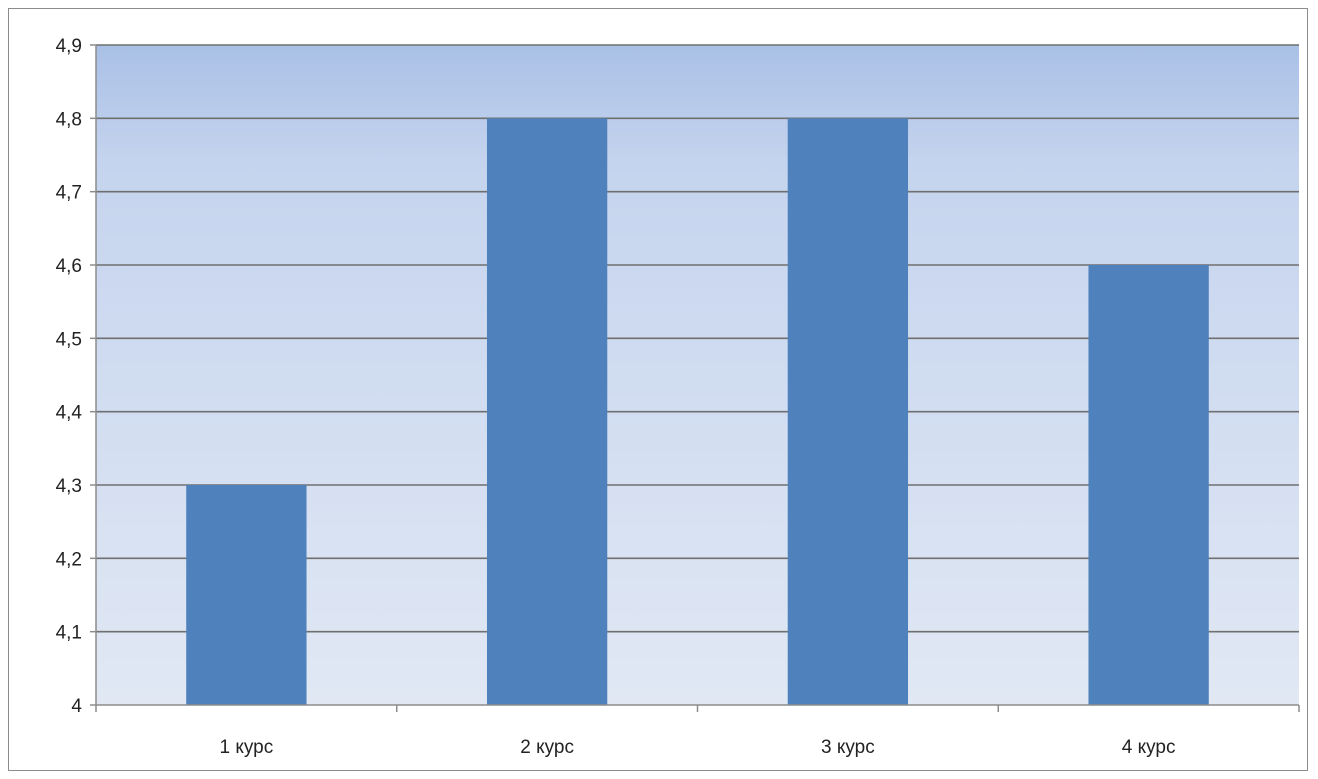 This screenshot has width=1318, height=779. Describe the element at coordinates (69, 193) in the screenshot. I see `y-tick-label: 4,7` at that location.